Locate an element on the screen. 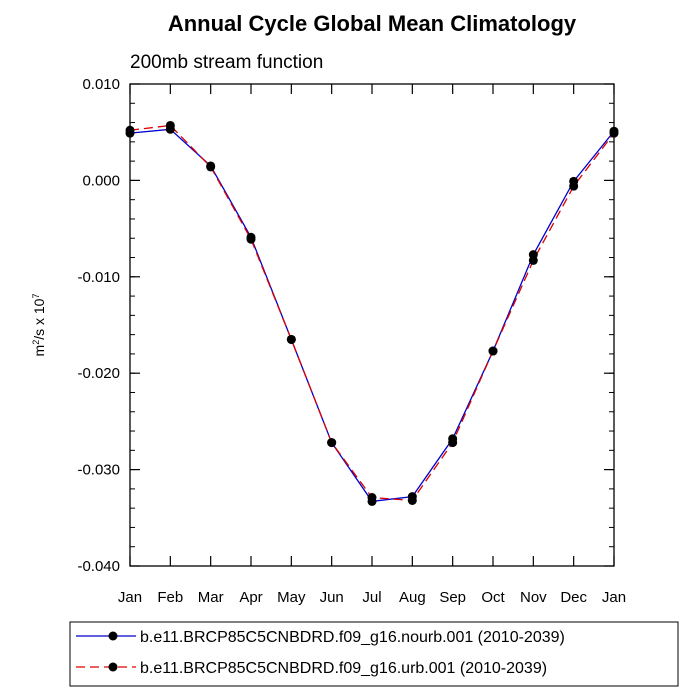 This screenshot has width=700, height=700. chart-subtitle: 200mb stream function is located at coordinates (226, 62).